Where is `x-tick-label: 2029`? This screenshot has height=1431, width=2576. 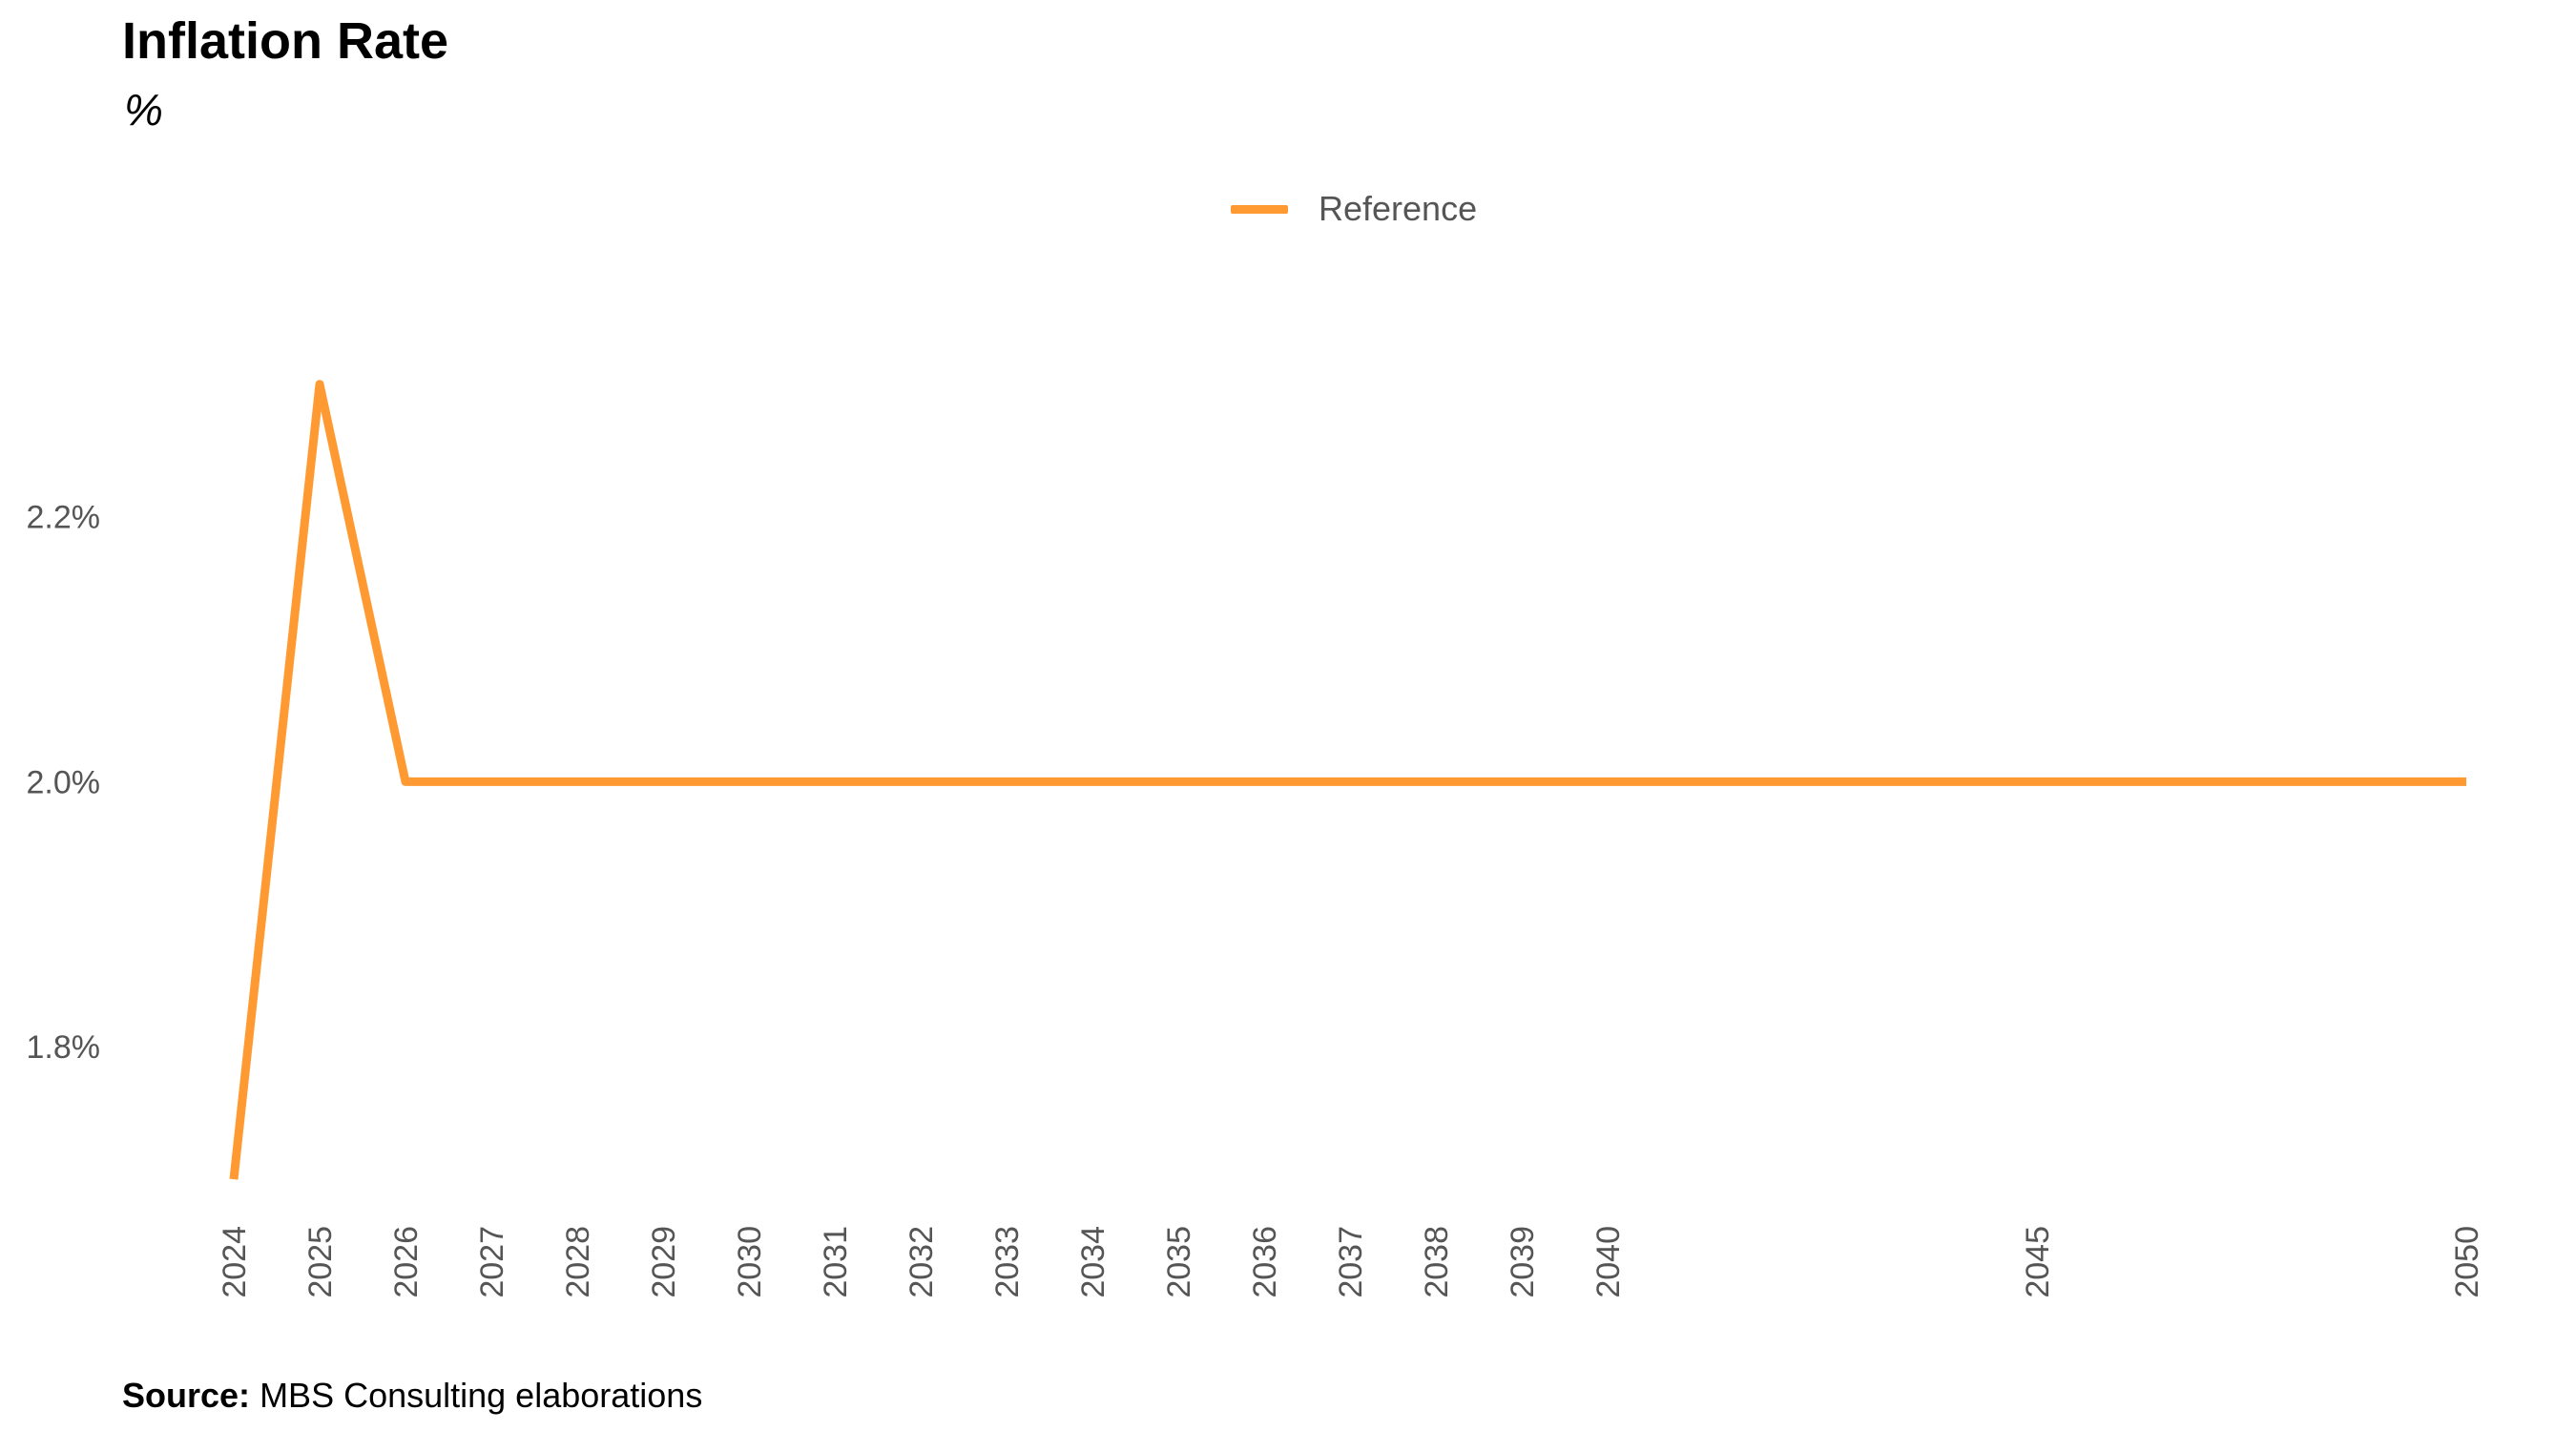 x-tick-label: 2029 is located at coordinates (664, 1262).